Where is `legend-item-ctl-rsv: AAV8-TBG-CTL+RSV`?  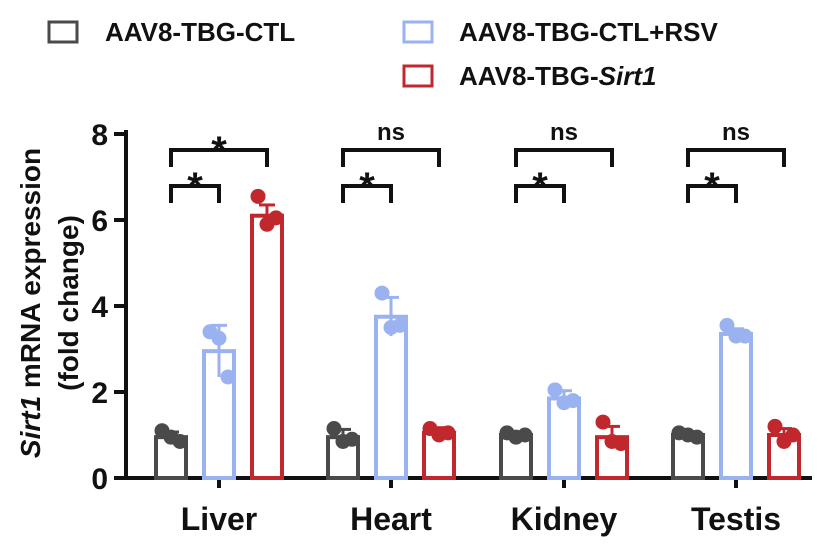
legend-item-ctl-rsv: AAV8-TBG-CTL+RSV is located at coordinates (560, 32).